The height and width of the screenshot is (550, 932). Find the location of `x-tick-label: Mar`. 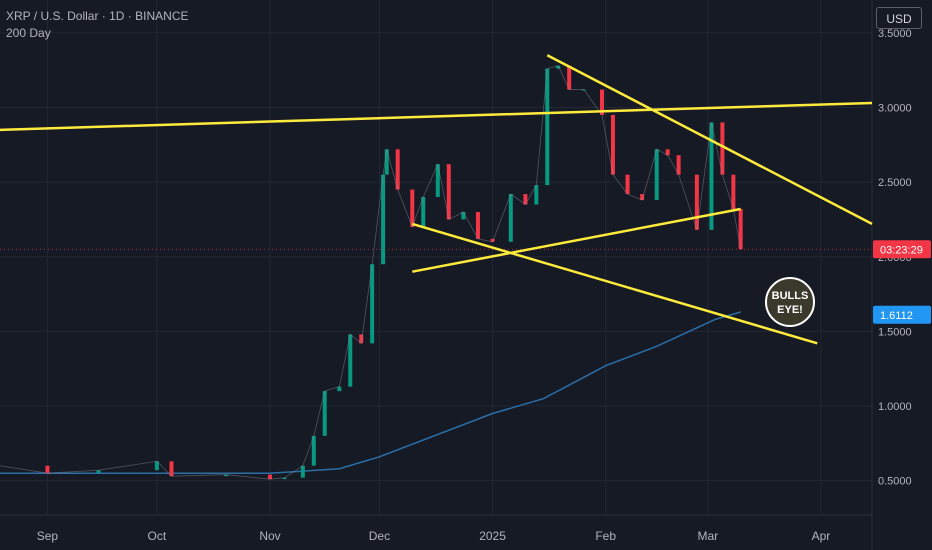

x-tick-label: Mar is located at coordinates (707, 536).